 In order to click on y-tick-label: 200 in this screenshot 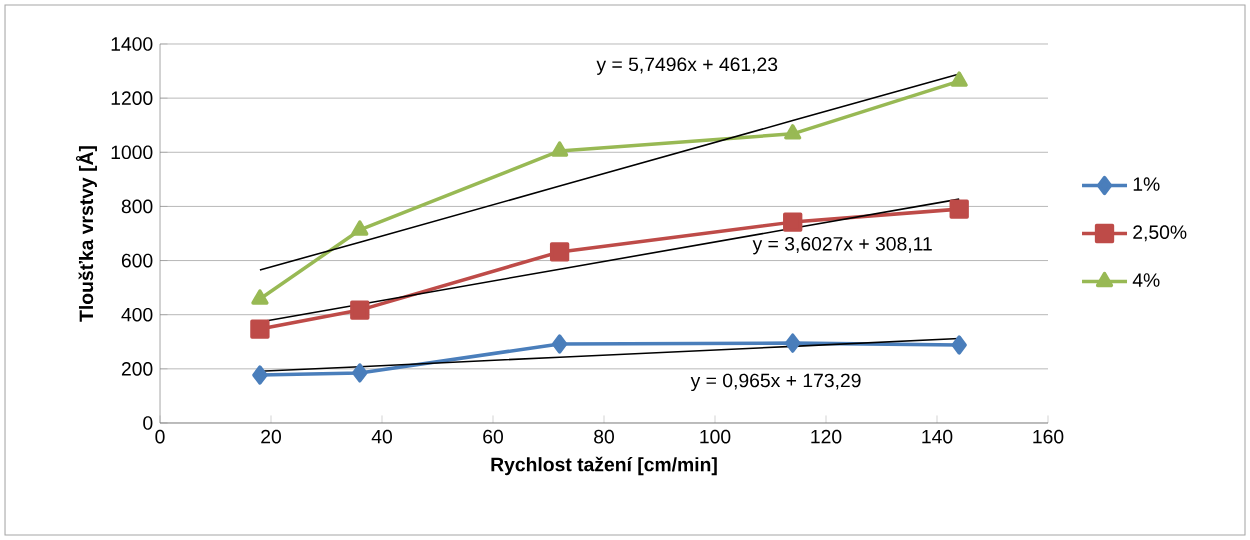, I will do `click(137, 369)`.